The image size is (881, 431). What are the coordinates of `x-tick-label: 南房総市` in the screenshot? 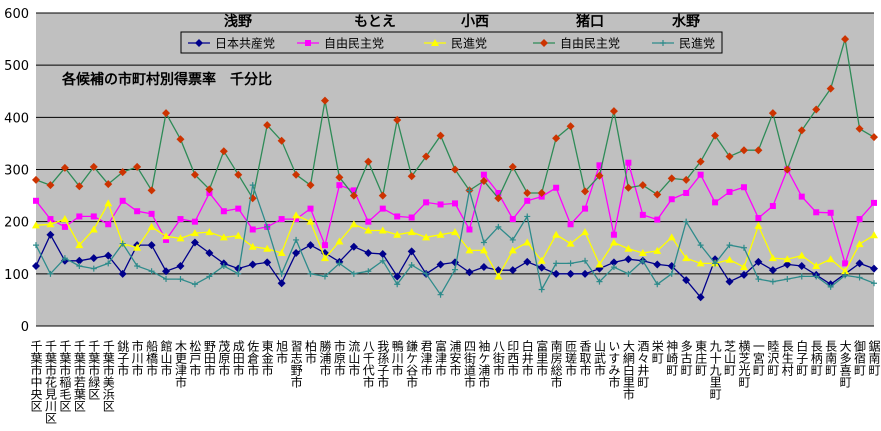 It's located at (556, 363).